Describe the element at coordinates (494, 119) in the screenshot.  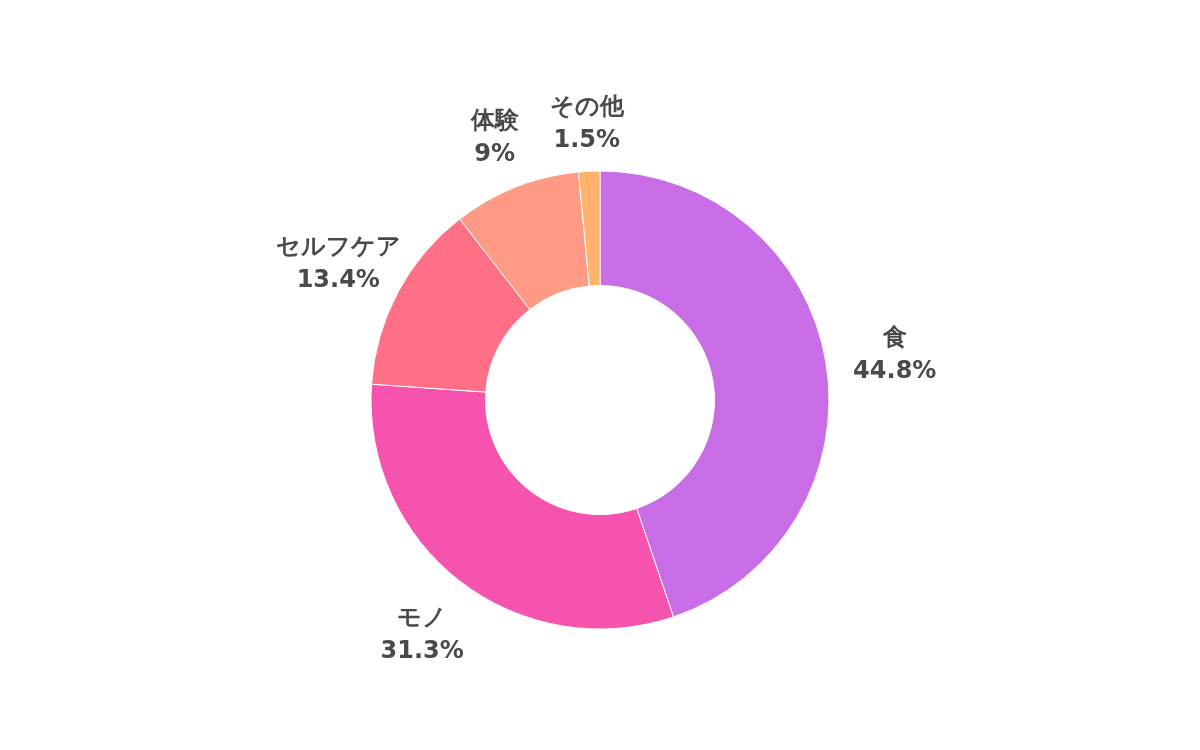
I see `slice-label: 体験` at that location.